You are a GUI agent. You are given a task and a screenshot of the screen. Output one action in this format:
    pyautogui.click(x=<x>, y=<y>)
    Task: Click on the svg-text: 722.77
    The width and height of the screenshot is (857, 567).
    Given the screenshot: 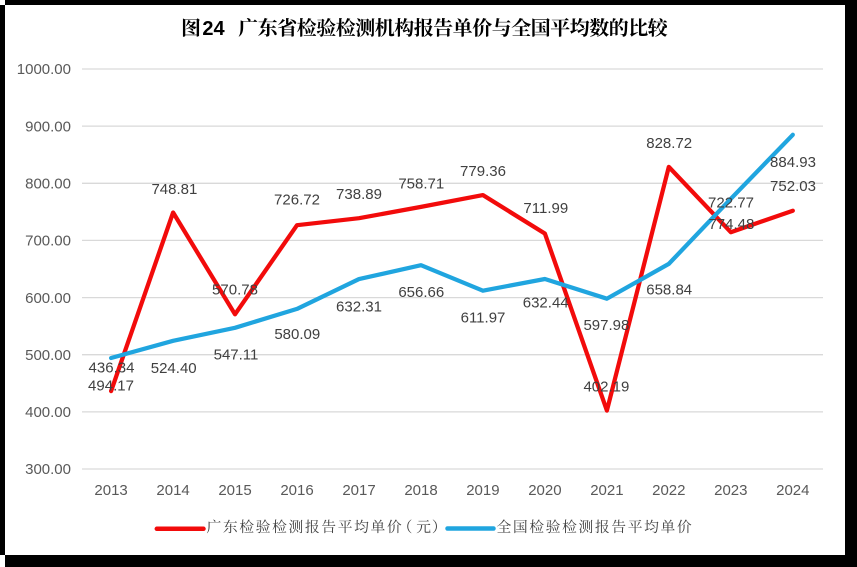 What is the action you would take?
    pyautogui.click(x=731, y=202)
    